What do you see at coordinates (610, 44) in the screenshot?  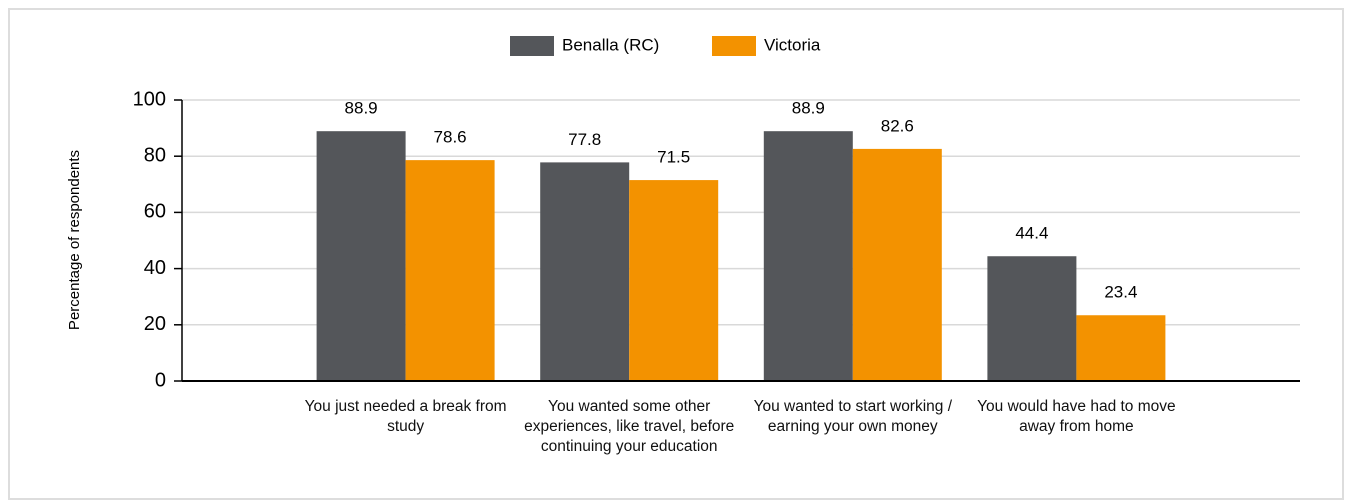 I see `legend-label: Benalla (RC)` at bounding box center [610, 44].